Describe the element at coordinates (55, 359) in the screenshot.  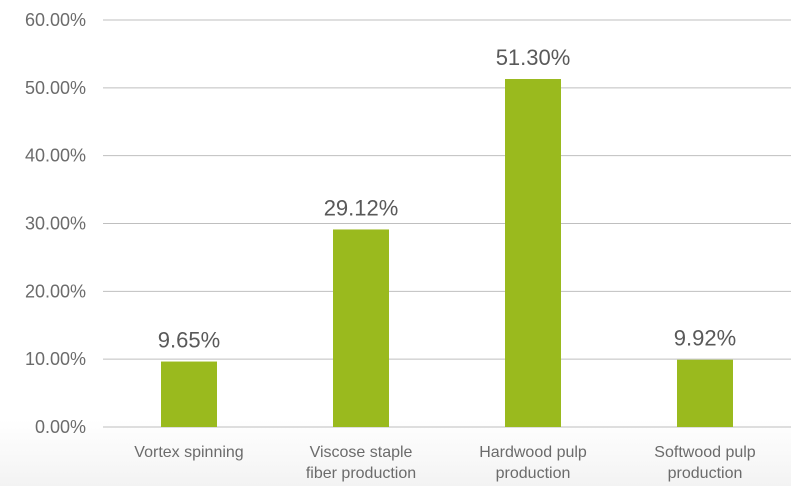
I see `y-tick-label: 10.00%` at that location.